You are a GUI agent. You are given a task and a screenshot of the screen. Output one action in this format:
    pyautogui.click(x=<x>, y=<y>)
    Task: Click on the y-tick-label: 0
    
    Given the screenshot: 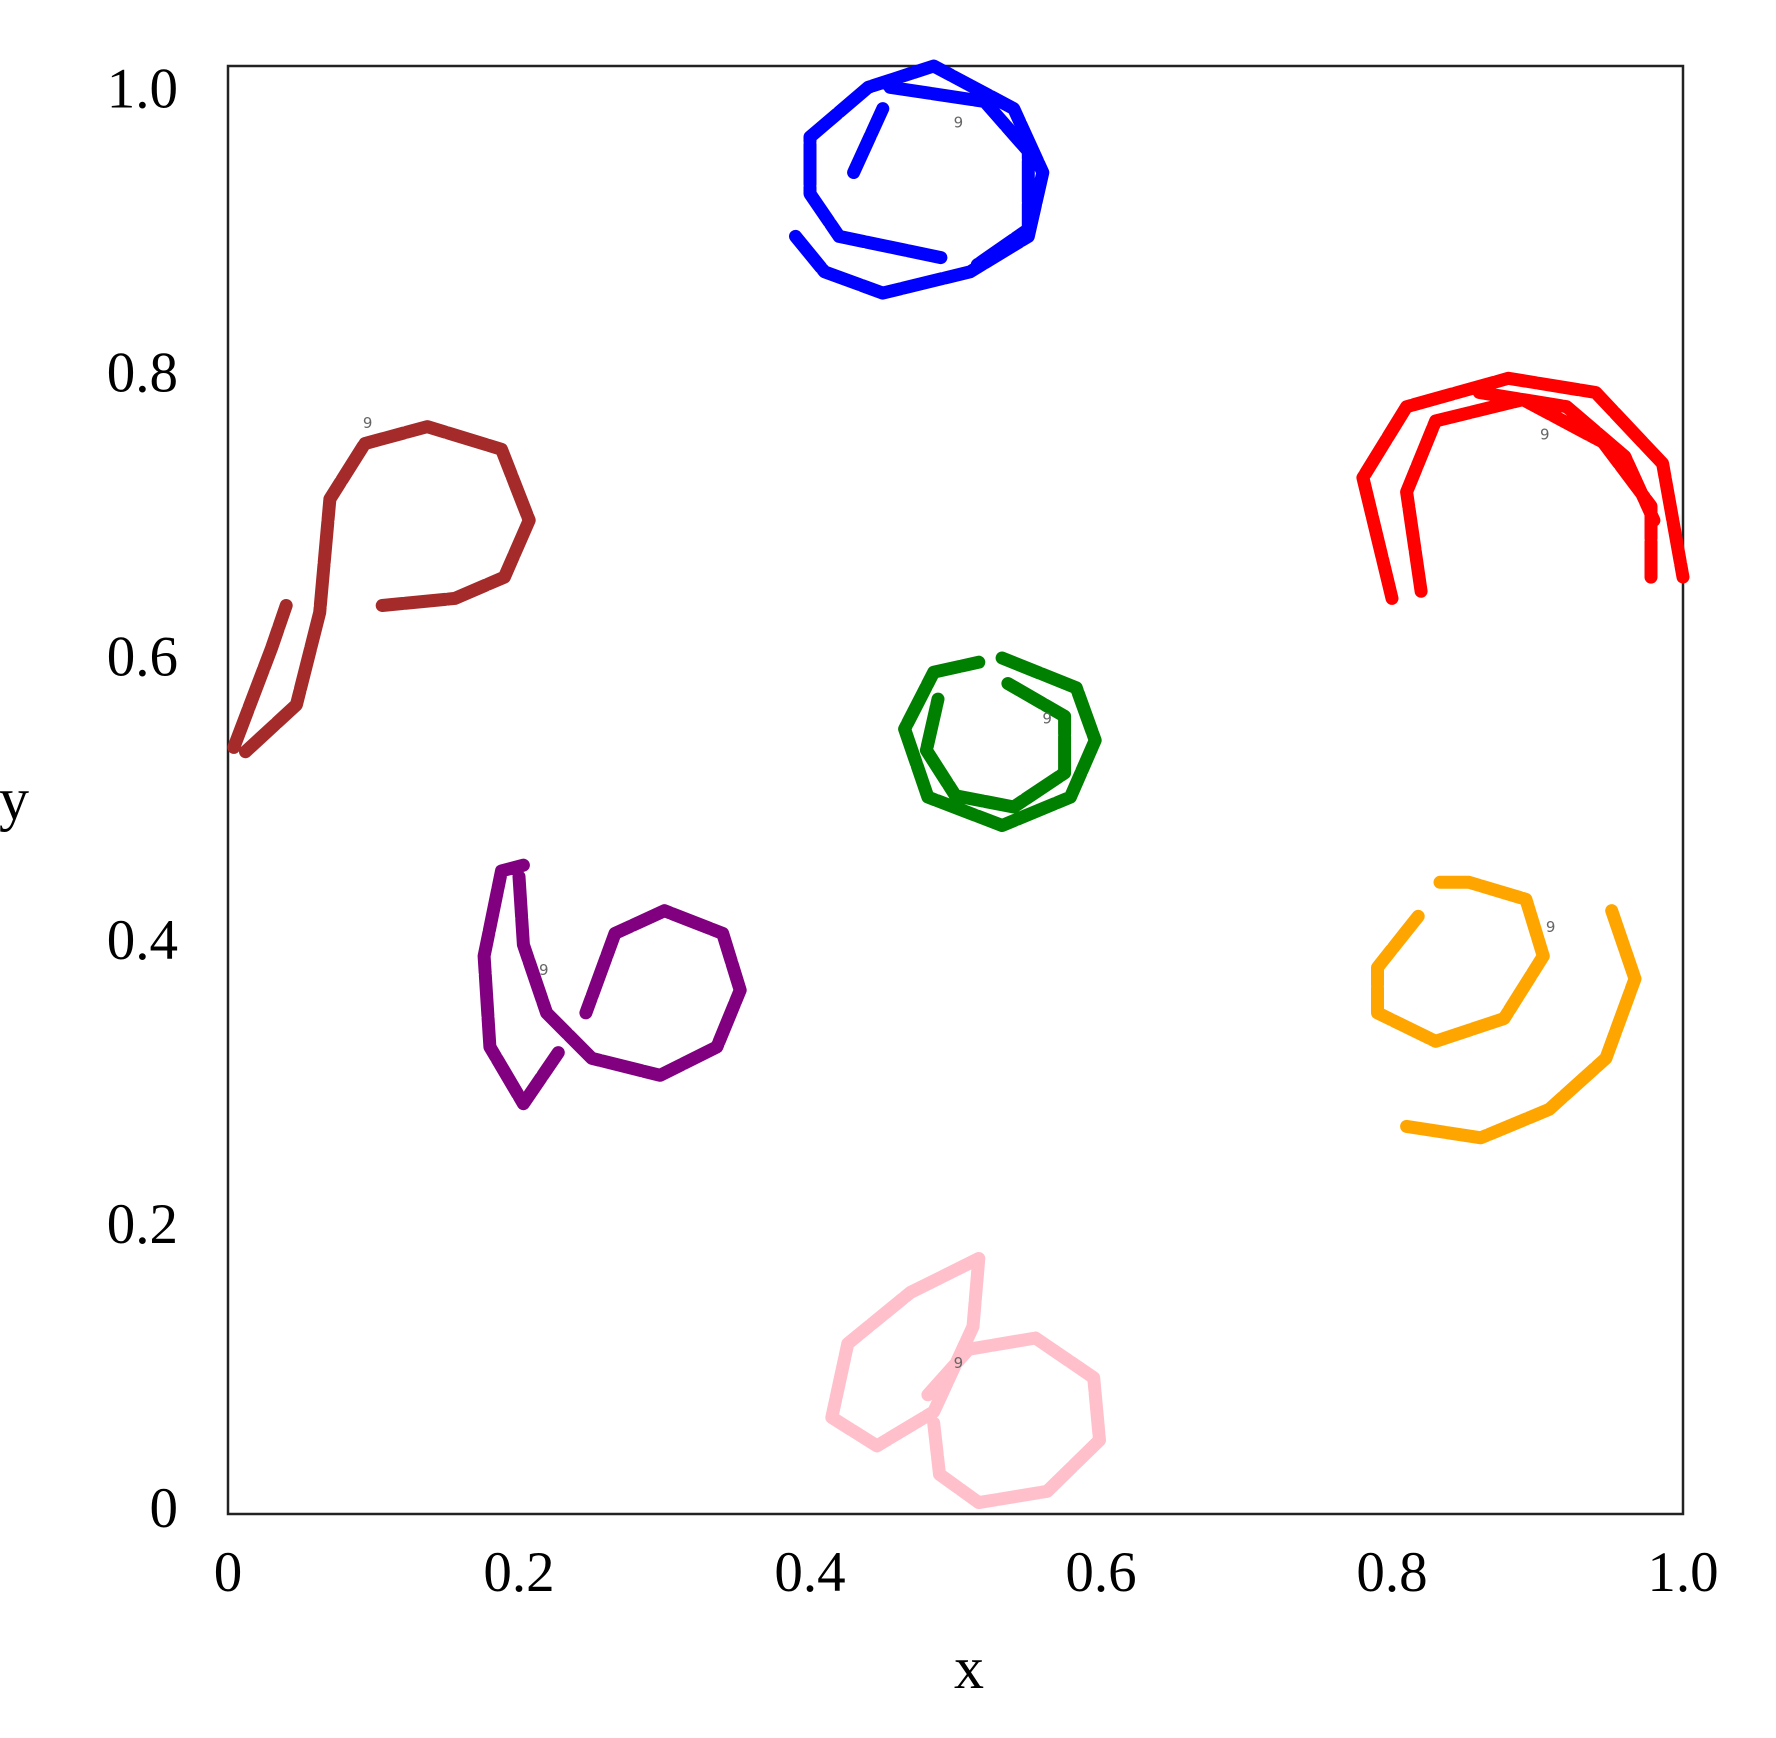 What is the action you would take?
    pyautogui.click(x=164, y=1508)
    